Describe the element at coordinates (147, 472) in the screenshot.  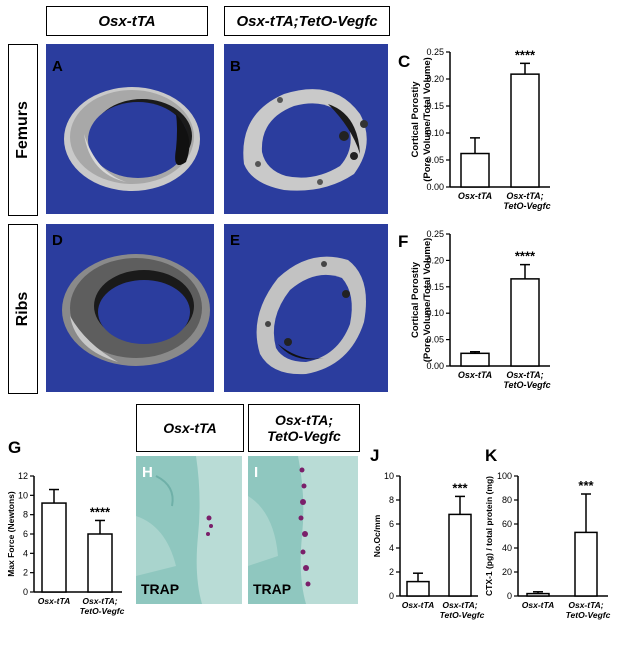
I see `panel-label-h: H` at that location.